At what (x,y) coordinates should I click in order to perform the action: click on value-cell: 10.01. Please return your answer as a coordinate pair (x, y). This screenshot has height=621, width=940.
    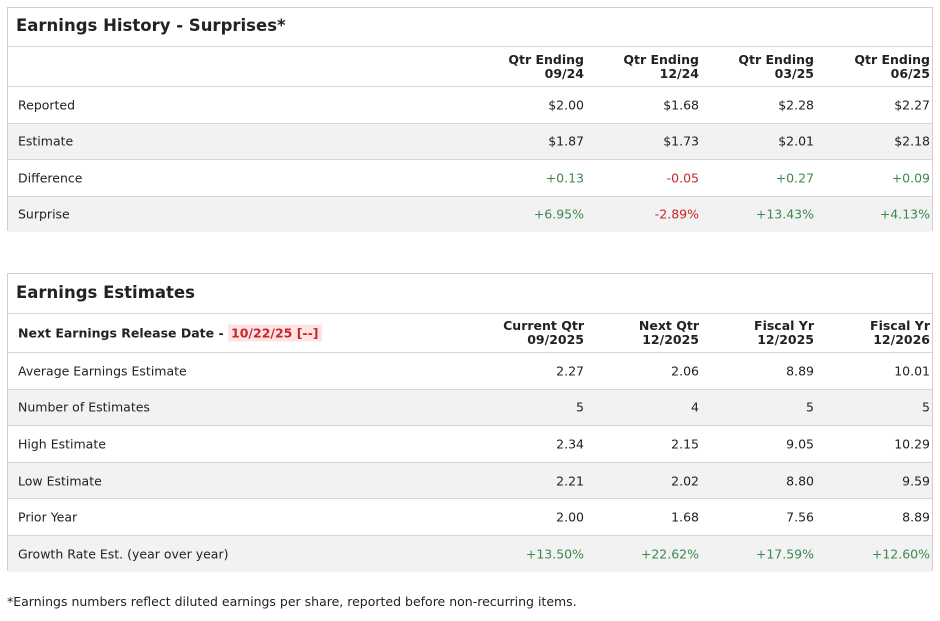
    Looking at the image, I should click on (912, 371).